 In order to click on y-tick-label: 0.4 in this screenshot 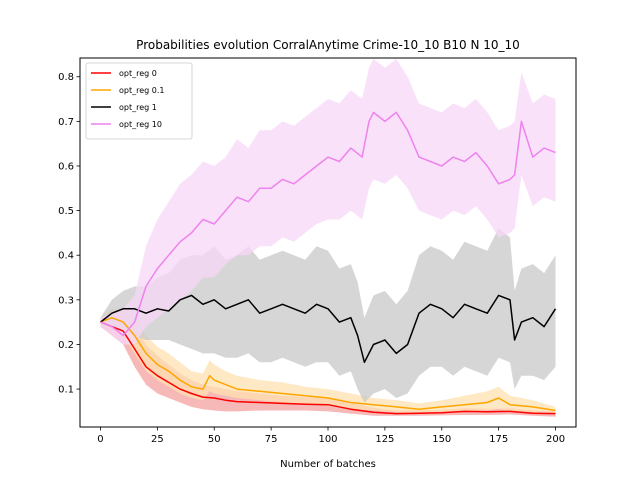, I will do `click(66, 256)`.